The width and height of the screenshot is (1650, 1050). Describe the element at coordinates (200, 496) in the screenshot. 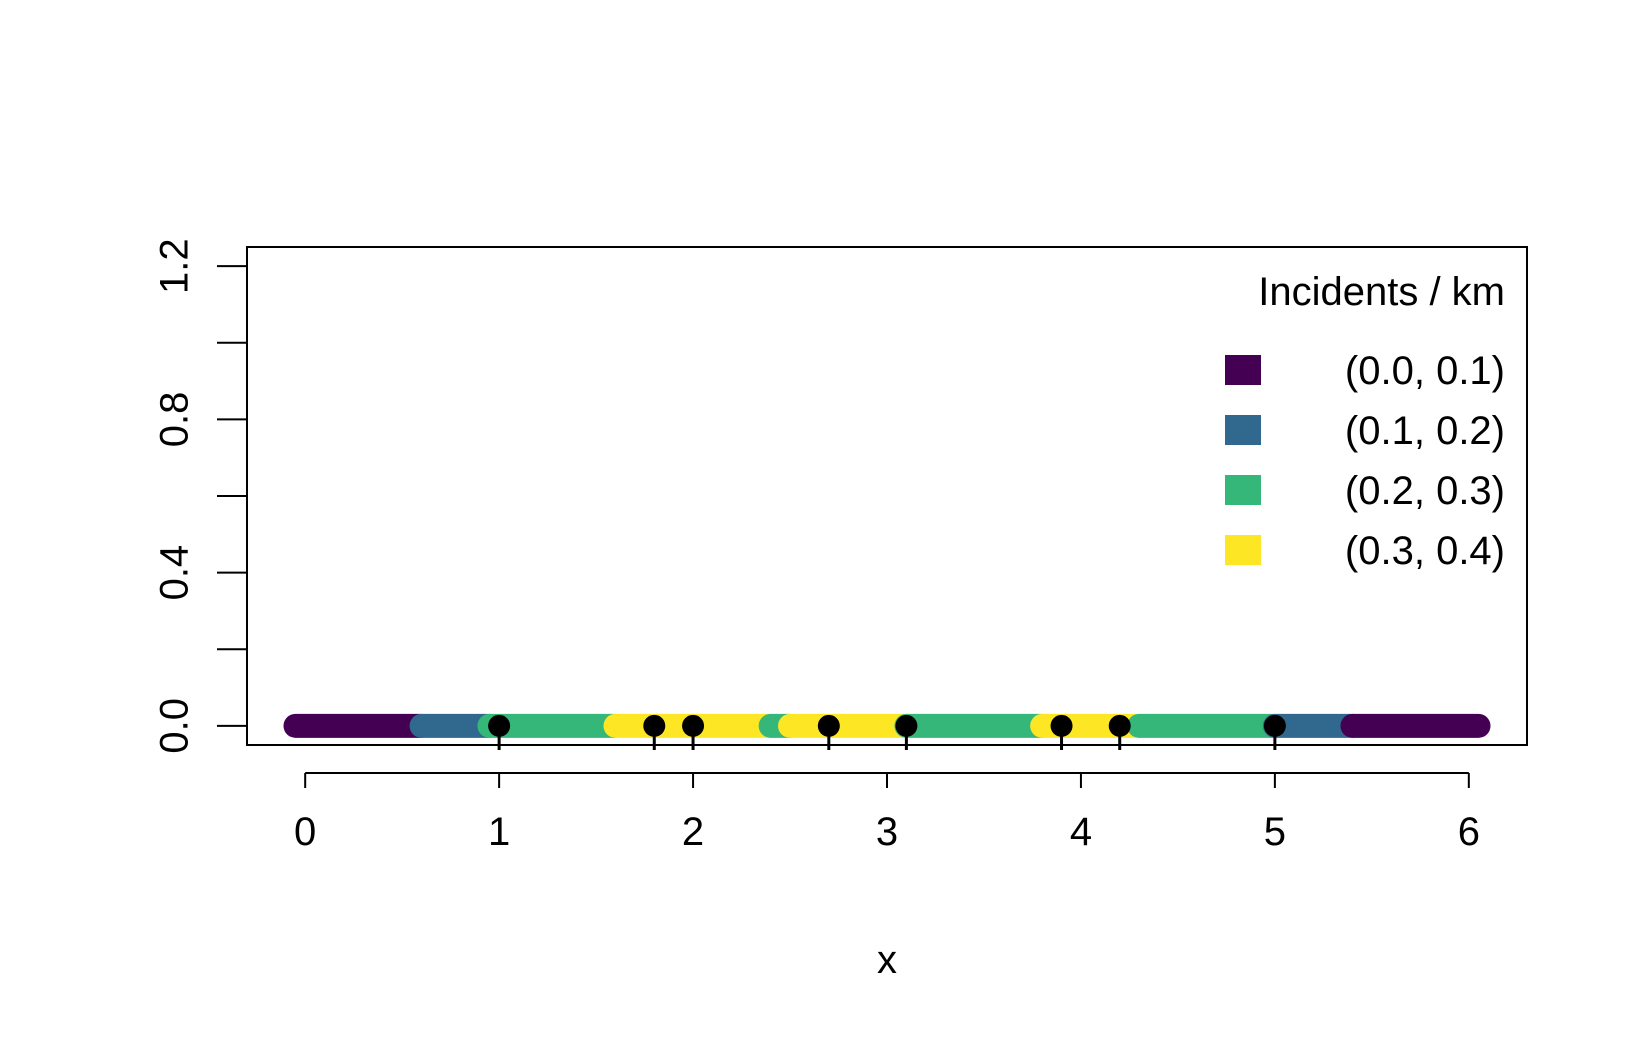

I see `y-axis: 0.0 0.4 0.8 1.2` at that location.